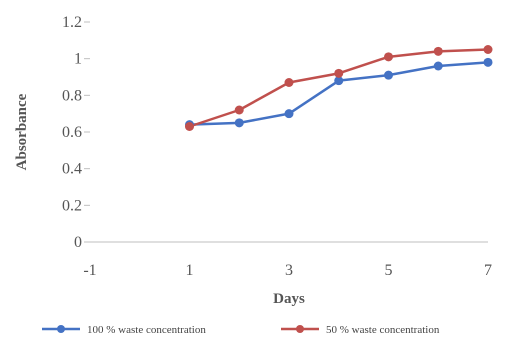 This screenshot has width=510, height=343. Describe the element at coordinates (389, 270) in the screenshot. I see `x-tick-label: 5` at that location.